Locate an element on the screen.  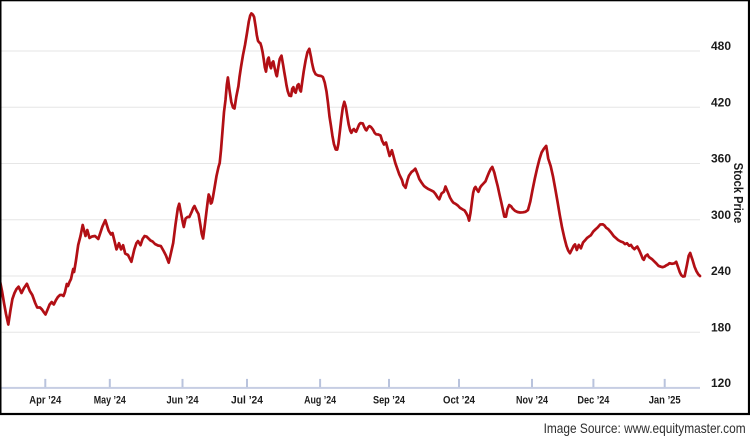
svg-text: 300 is located at coordinates (721, 215).